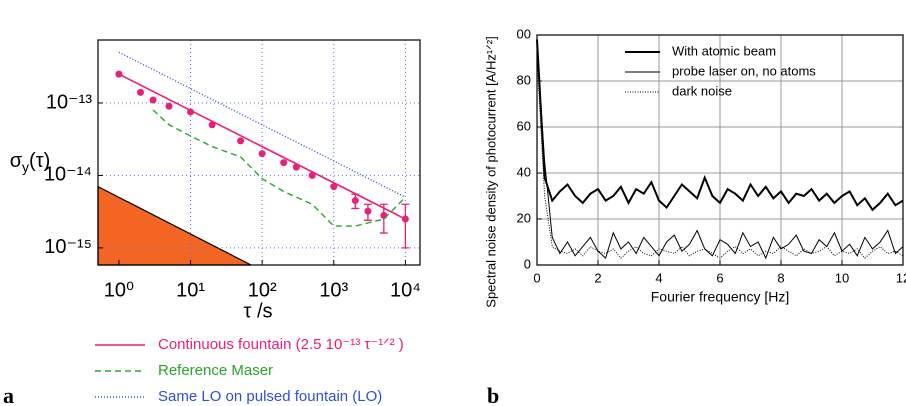 The width and height of the screenshot is (906, 406). Describe the element at coordinates (16, 161) in the screenshot. I see `y-label-symbol: σ` at that location.